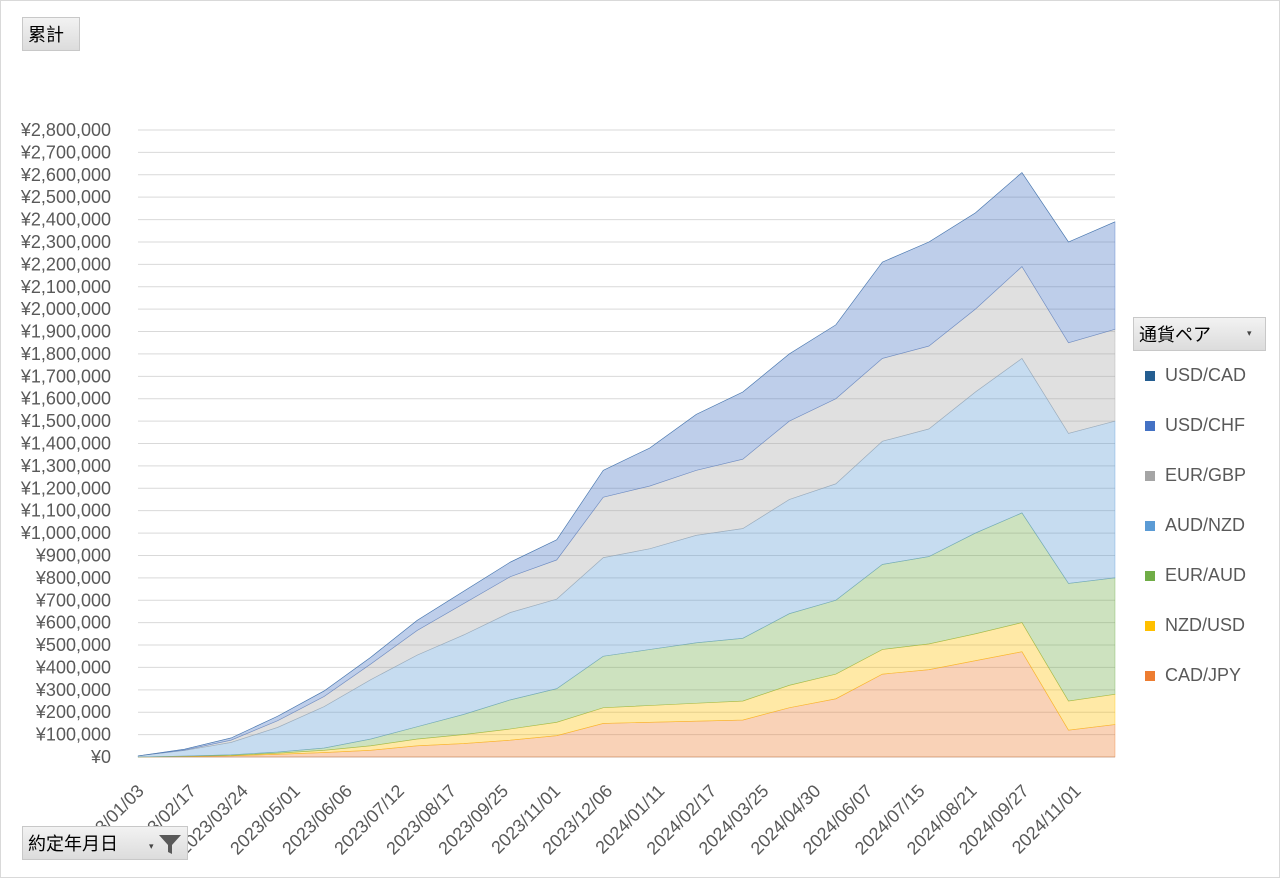 The width and height of the screenshot is (1280, 878). I want to click on filter-icon, so click(170, 844).